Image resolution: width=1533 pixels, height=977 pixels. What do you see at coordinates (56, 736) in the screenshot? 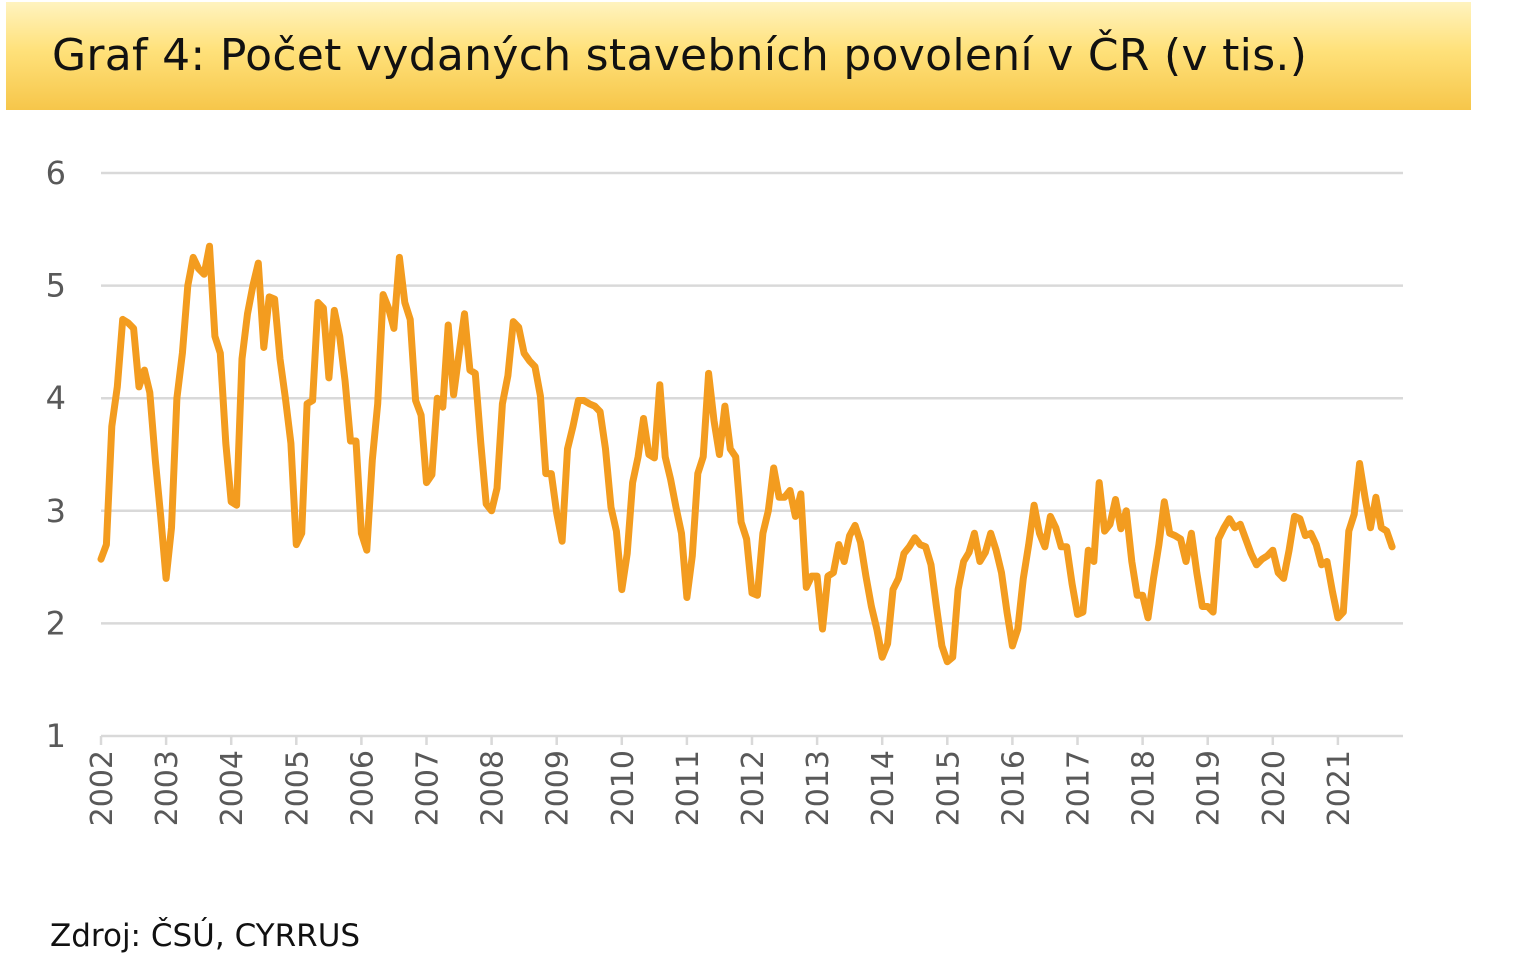
I see `y-tick-label: 1` at bounding box center [56, 736].